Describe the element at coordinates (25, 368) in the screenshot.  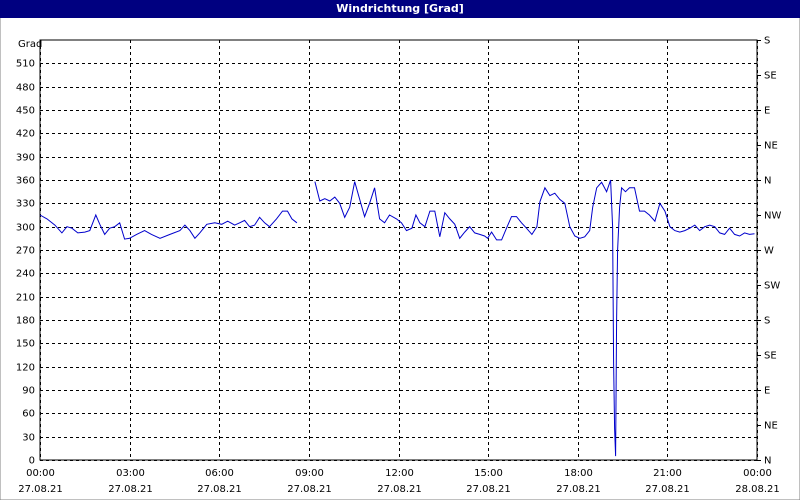
I see `y-tick-label: 120` at that location.